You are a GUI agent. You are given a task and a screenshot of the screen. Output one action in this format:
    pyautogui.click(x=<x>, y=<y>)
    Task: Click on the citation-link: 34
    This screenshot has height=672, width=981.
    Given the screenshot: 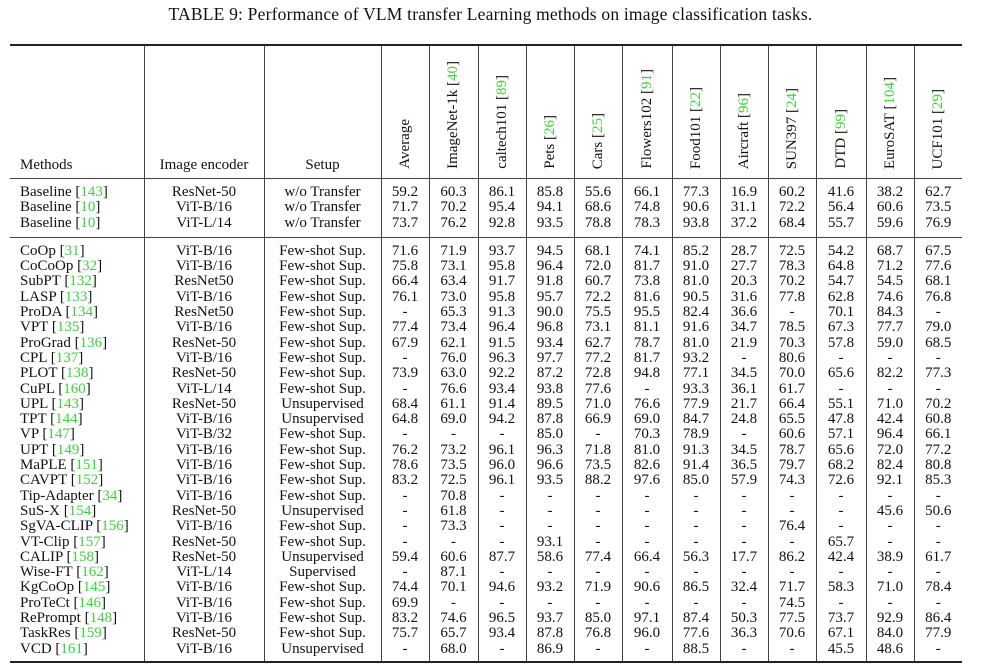 What is the action you would take?
    pyautogui.click(x=110, y=495)
    